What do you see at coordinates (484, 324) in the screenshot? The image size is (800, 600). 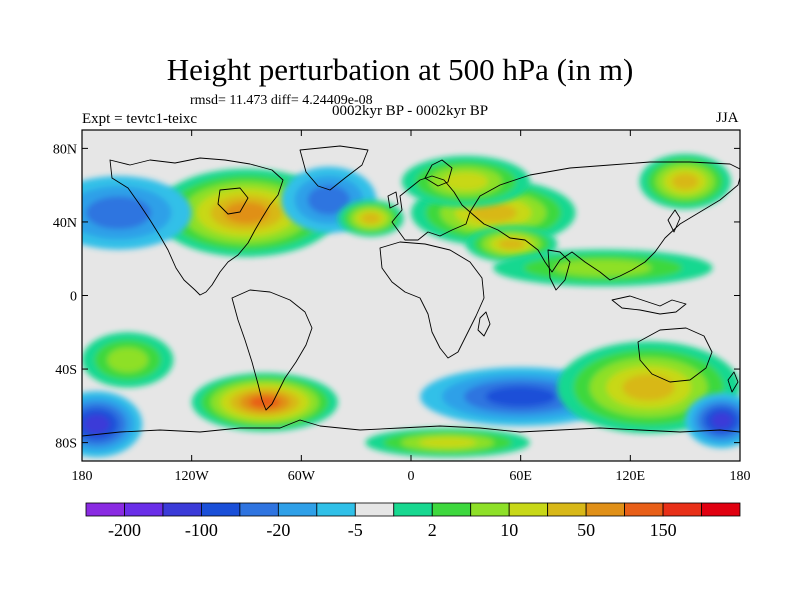 I see `coastline-madagascar` at bounding box center [484, 324].